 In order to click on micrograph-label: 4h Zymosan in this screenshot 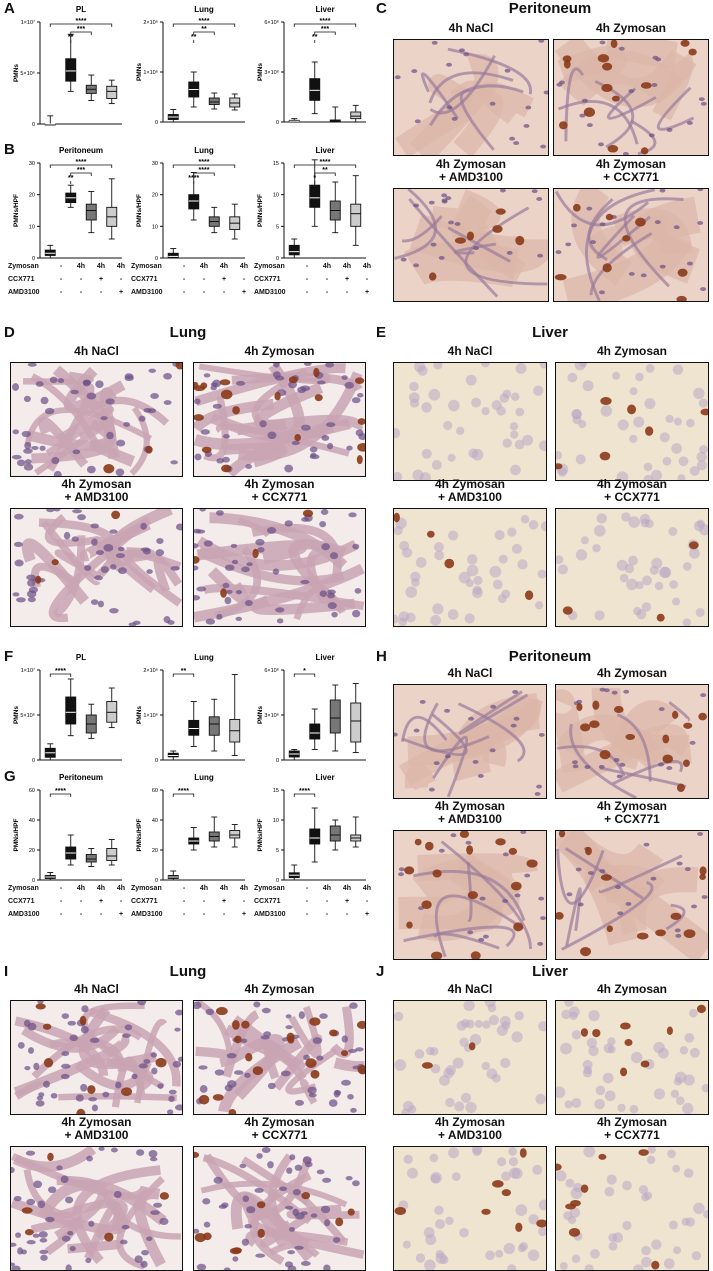, I will do `click(632, 351)`.